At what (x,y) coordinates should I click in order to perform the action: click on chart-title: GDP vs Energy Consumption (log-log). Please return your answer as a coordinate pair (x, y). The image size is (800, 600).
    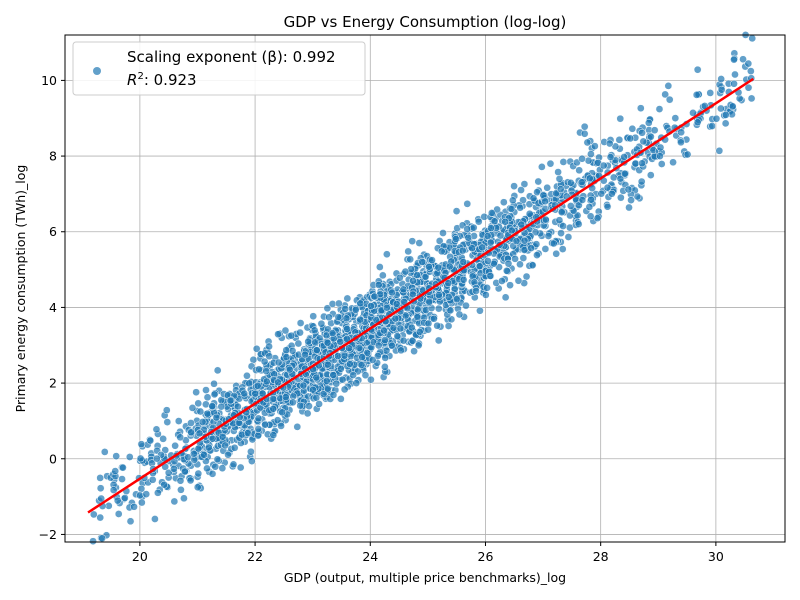
    Looking at the image, I should click on (425, 22).